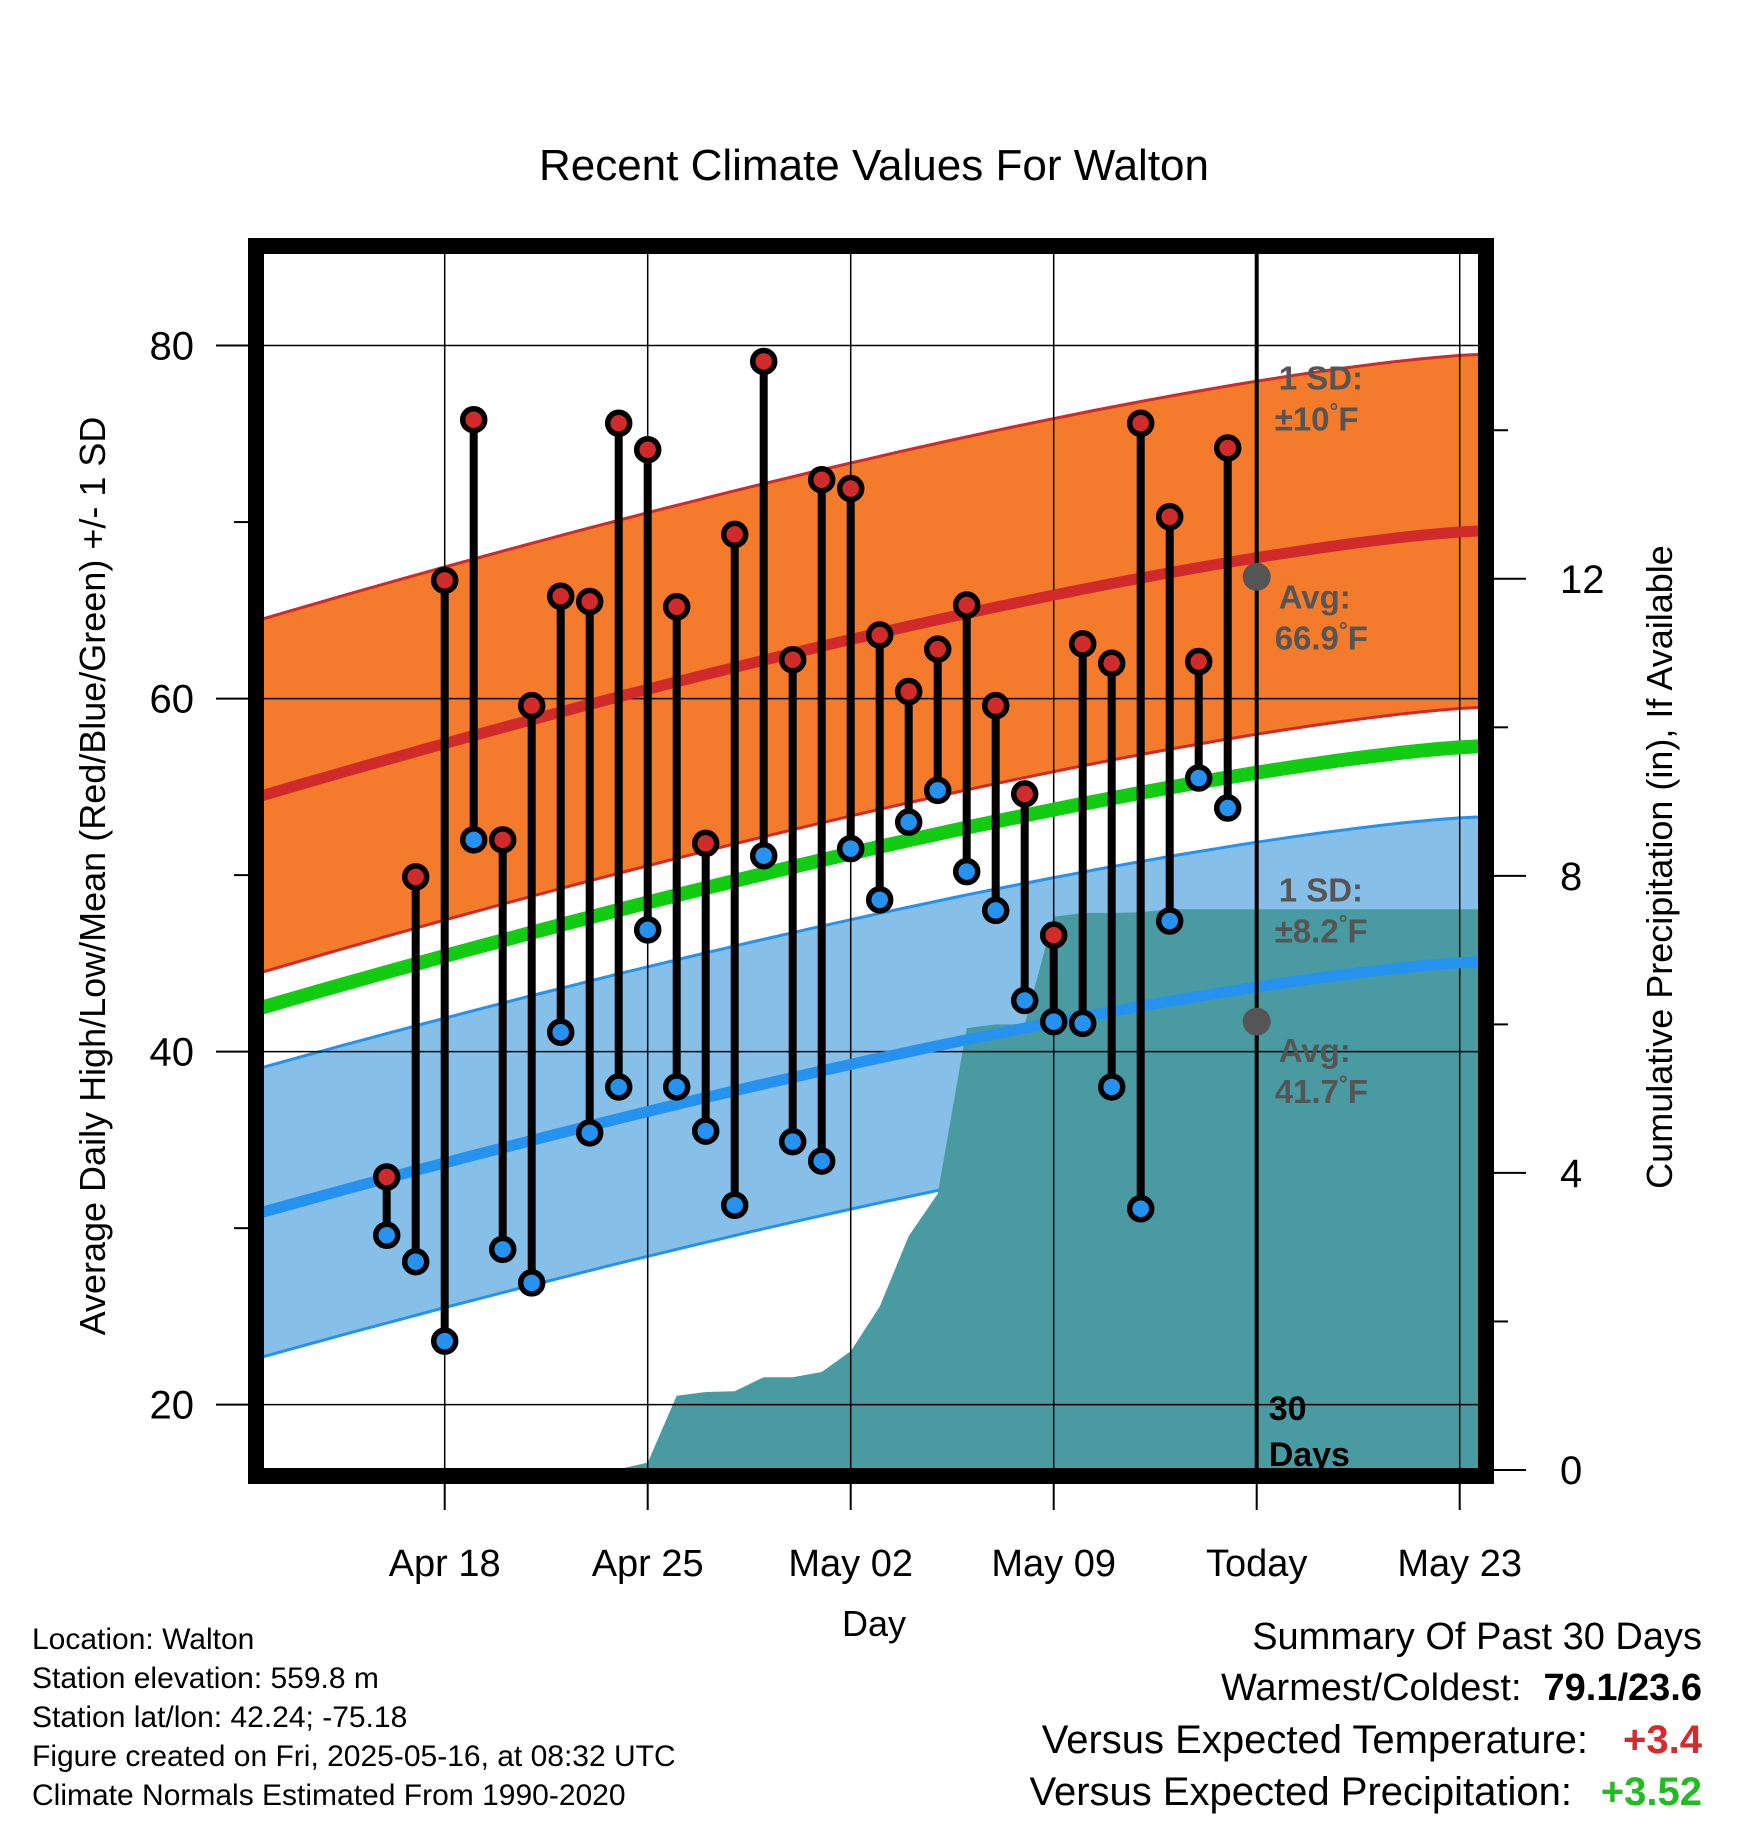  I want to click on mean-normal-line, so click(871, 877).